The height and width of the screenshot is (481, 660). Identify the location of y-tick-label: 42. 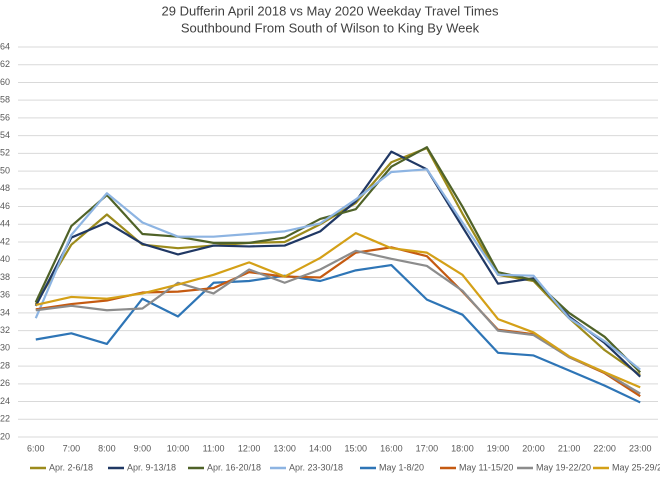
(5, 241).